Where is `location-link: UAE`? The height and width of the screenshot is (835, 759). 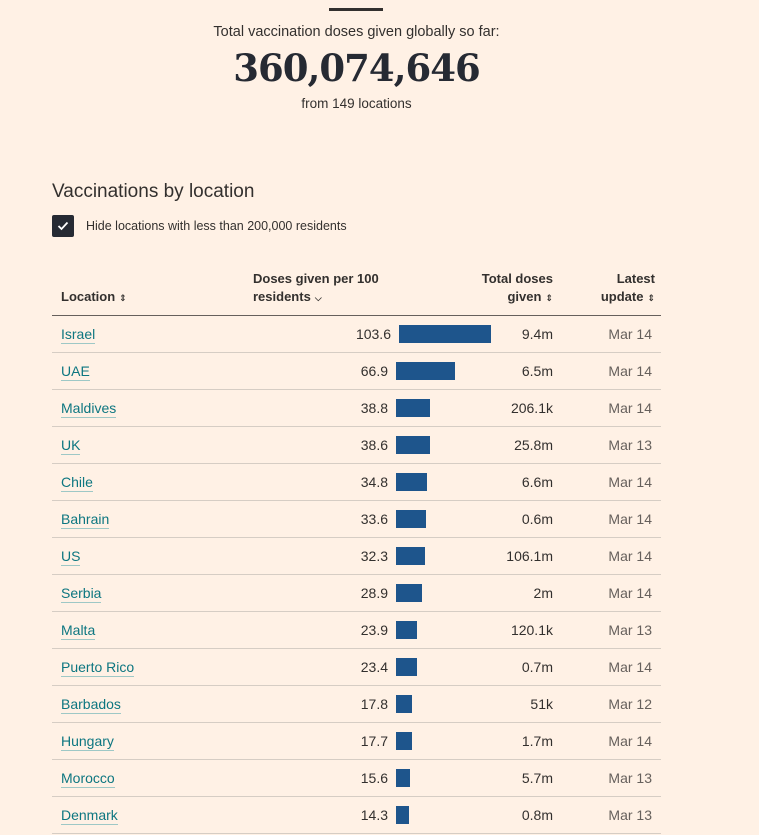
location-link: UAE is located at coordinates (75, 372).